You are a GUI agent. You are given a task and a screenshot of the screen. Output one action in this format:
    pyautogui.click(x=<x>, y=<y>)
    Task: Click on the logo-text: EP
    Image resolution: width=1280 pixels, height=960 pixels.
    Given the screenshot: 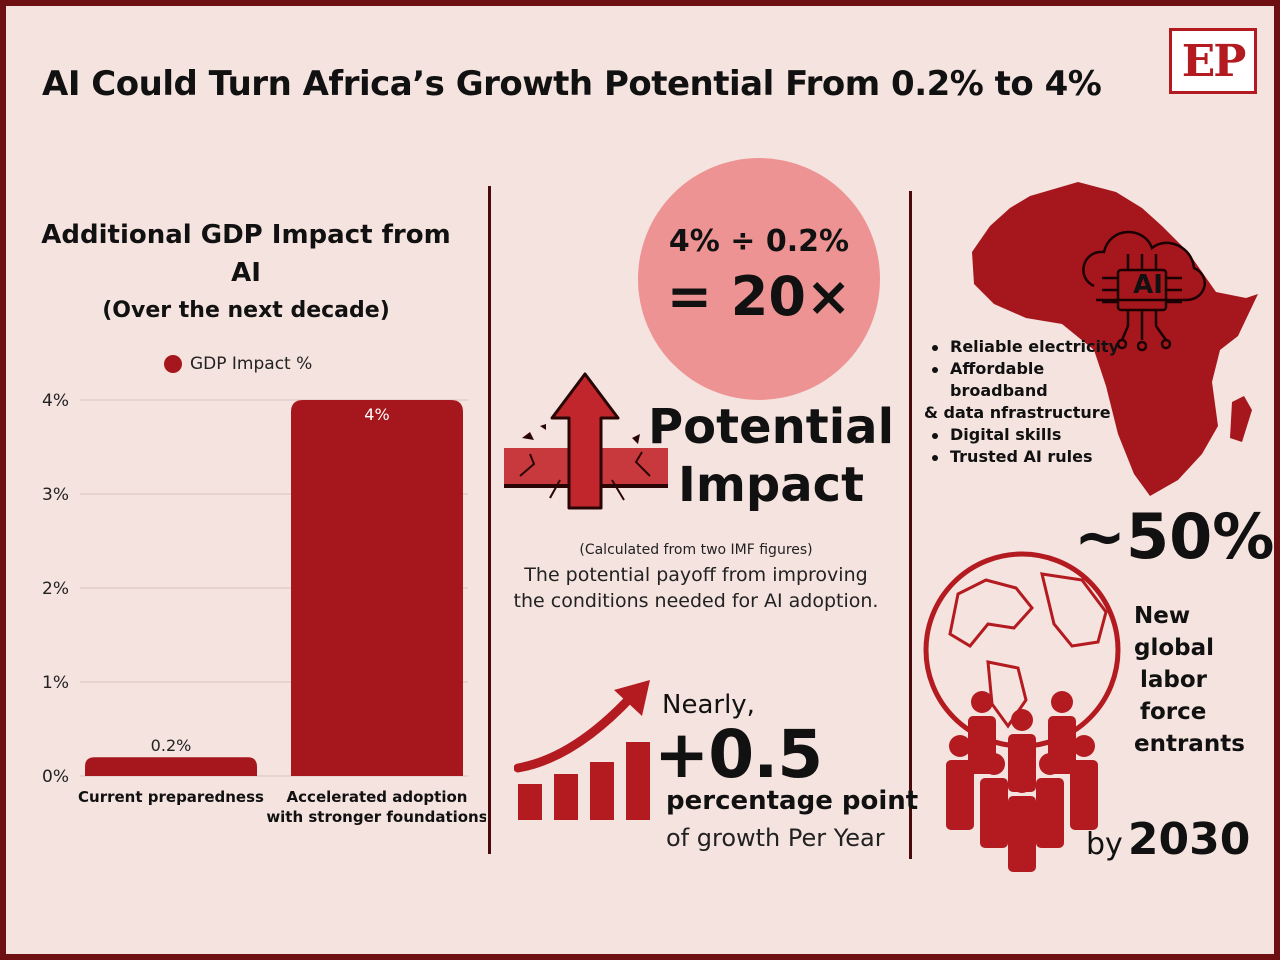 What is the action you would take?
    pyautogui.click(x=1214, y=61)
    